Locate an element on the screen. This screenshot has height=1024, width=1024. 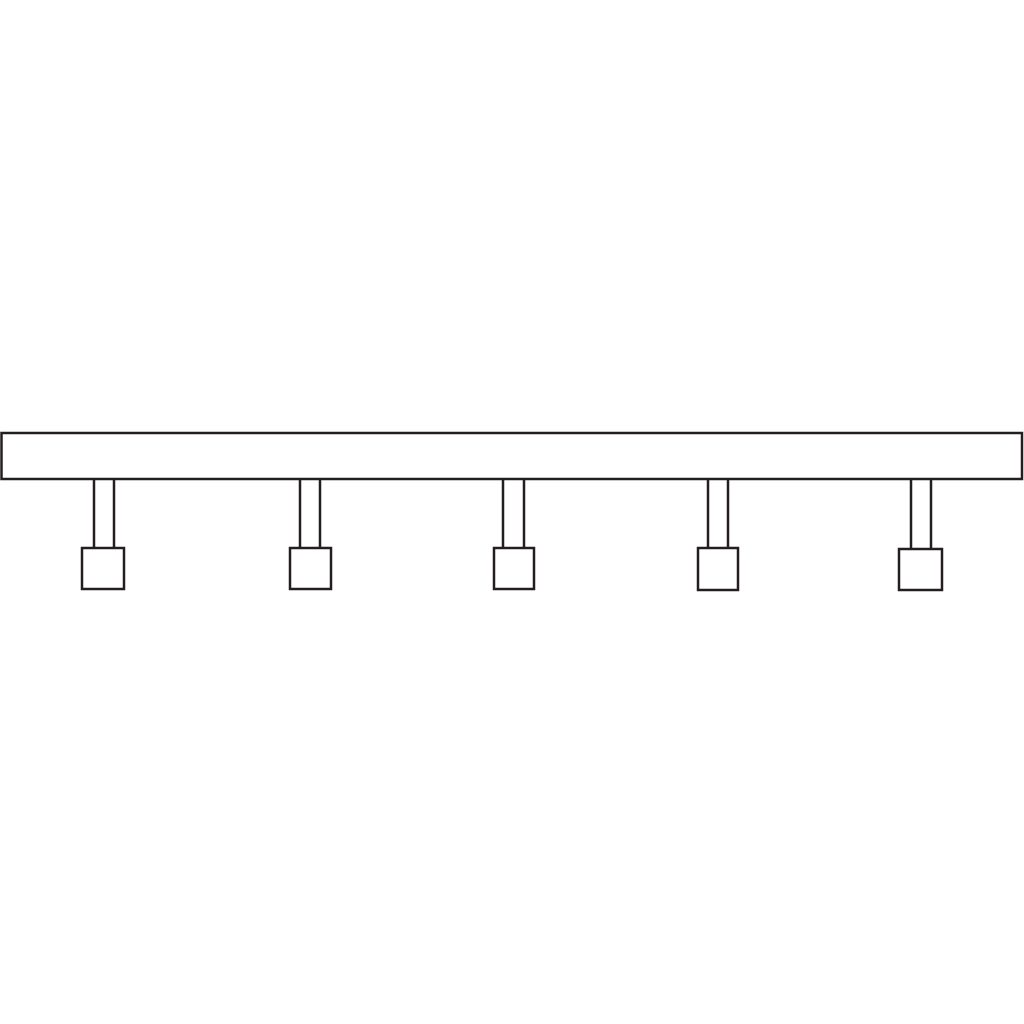
rail is located at coordinates (512, 456).